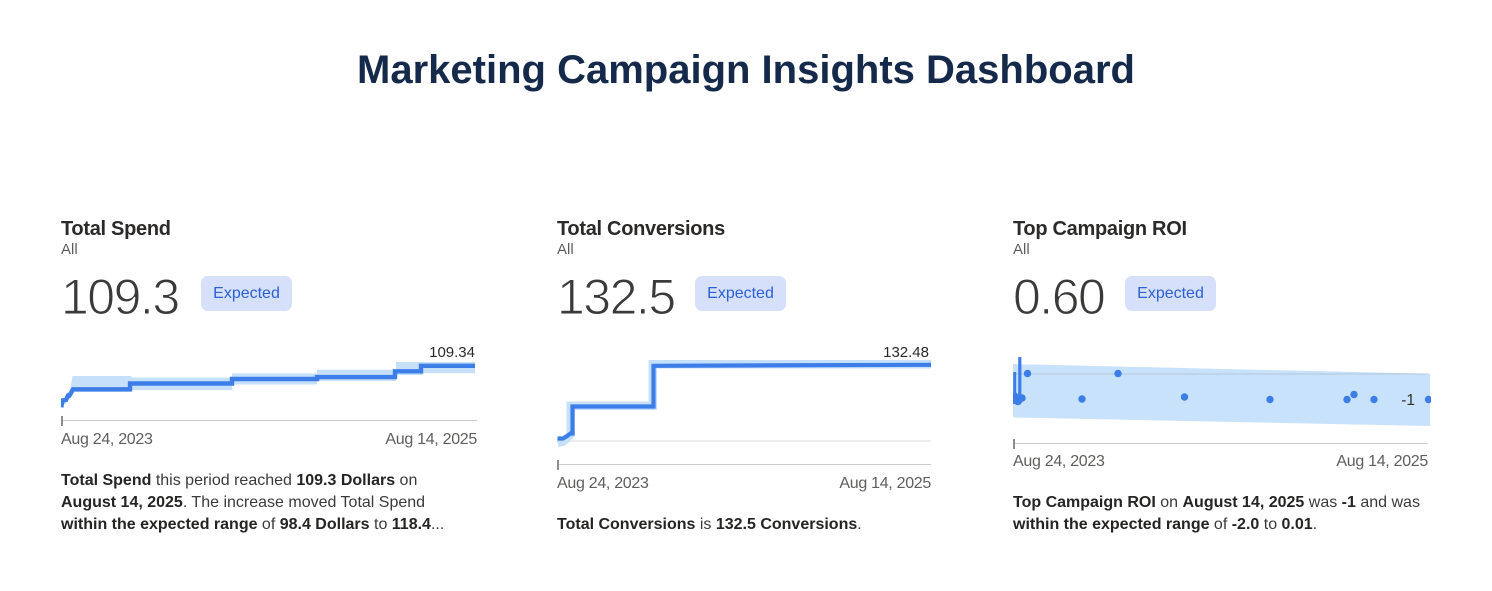 This screenshot has height=591, width=1492. Describe the element at coordinates (1408, 400) in the screenshot. I see `svg-text: -1` at that location.